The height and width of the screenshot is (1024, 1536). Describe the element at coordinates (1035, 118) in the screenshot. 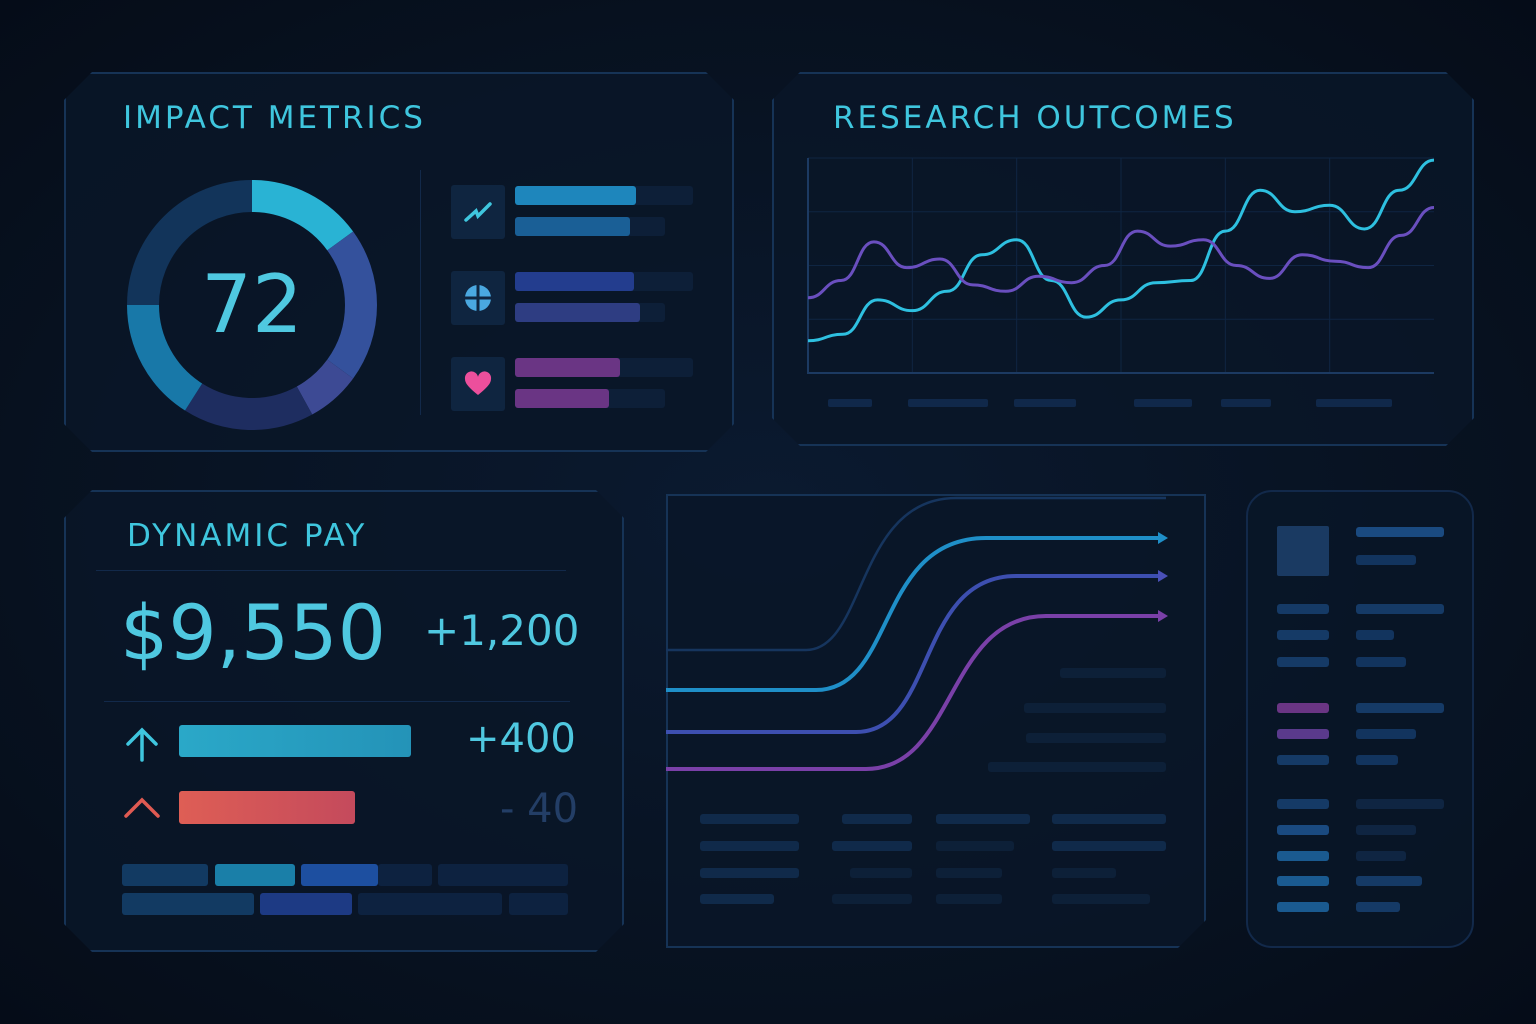

I see `research-outcomes-title: RESEARCH OUTCOMES` at that location.